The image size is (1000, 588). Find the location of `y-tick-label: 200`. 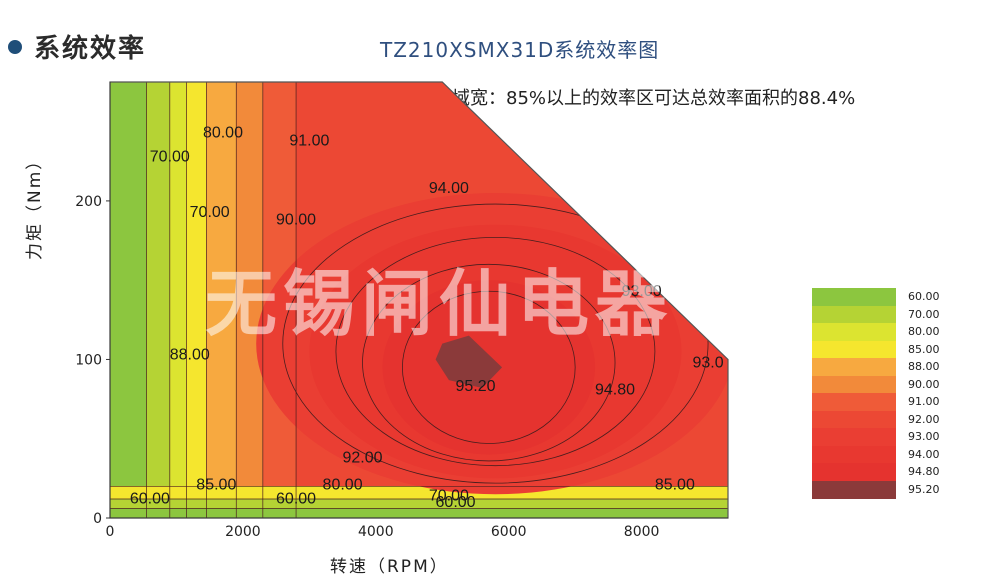

y-tick-label: 200 is located at coordinates (88, 202).